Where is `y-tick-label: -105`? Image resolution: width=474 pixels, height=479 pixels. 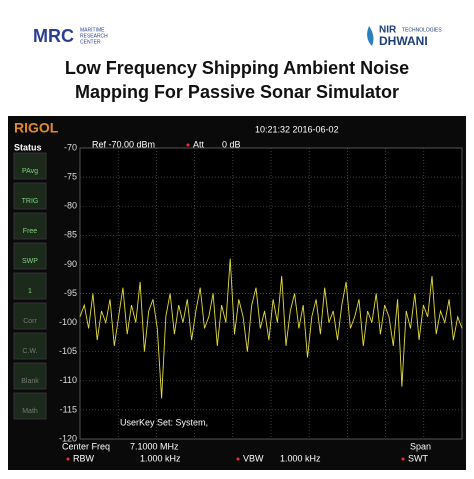
y-tick-label: -105 is located at coordinates (68, 351).